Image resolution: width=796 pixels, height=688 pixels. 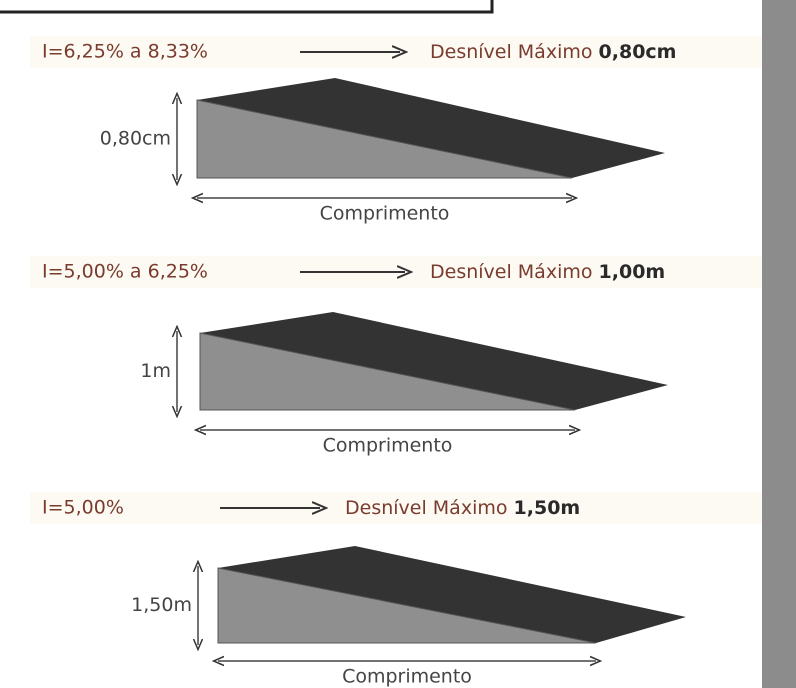 What do you see at coordinates (547, 508) in the screenshot?
I see `max-height-value: 1,50m` at bounding box center [547, 508].